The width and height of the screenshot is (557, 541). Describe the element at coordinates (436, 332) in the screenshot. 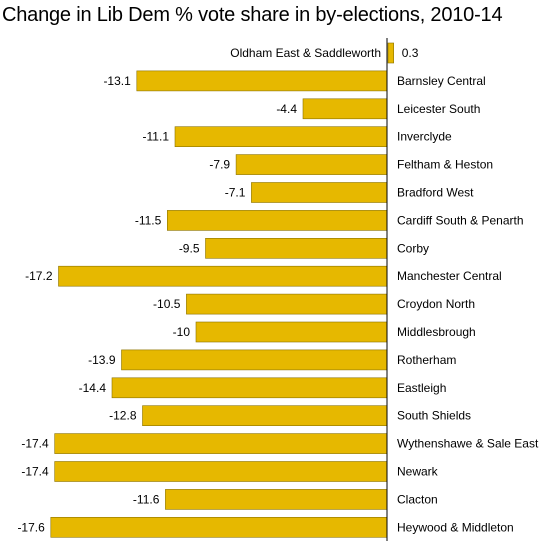

I see `category-label: Middlesbrough` at that location.